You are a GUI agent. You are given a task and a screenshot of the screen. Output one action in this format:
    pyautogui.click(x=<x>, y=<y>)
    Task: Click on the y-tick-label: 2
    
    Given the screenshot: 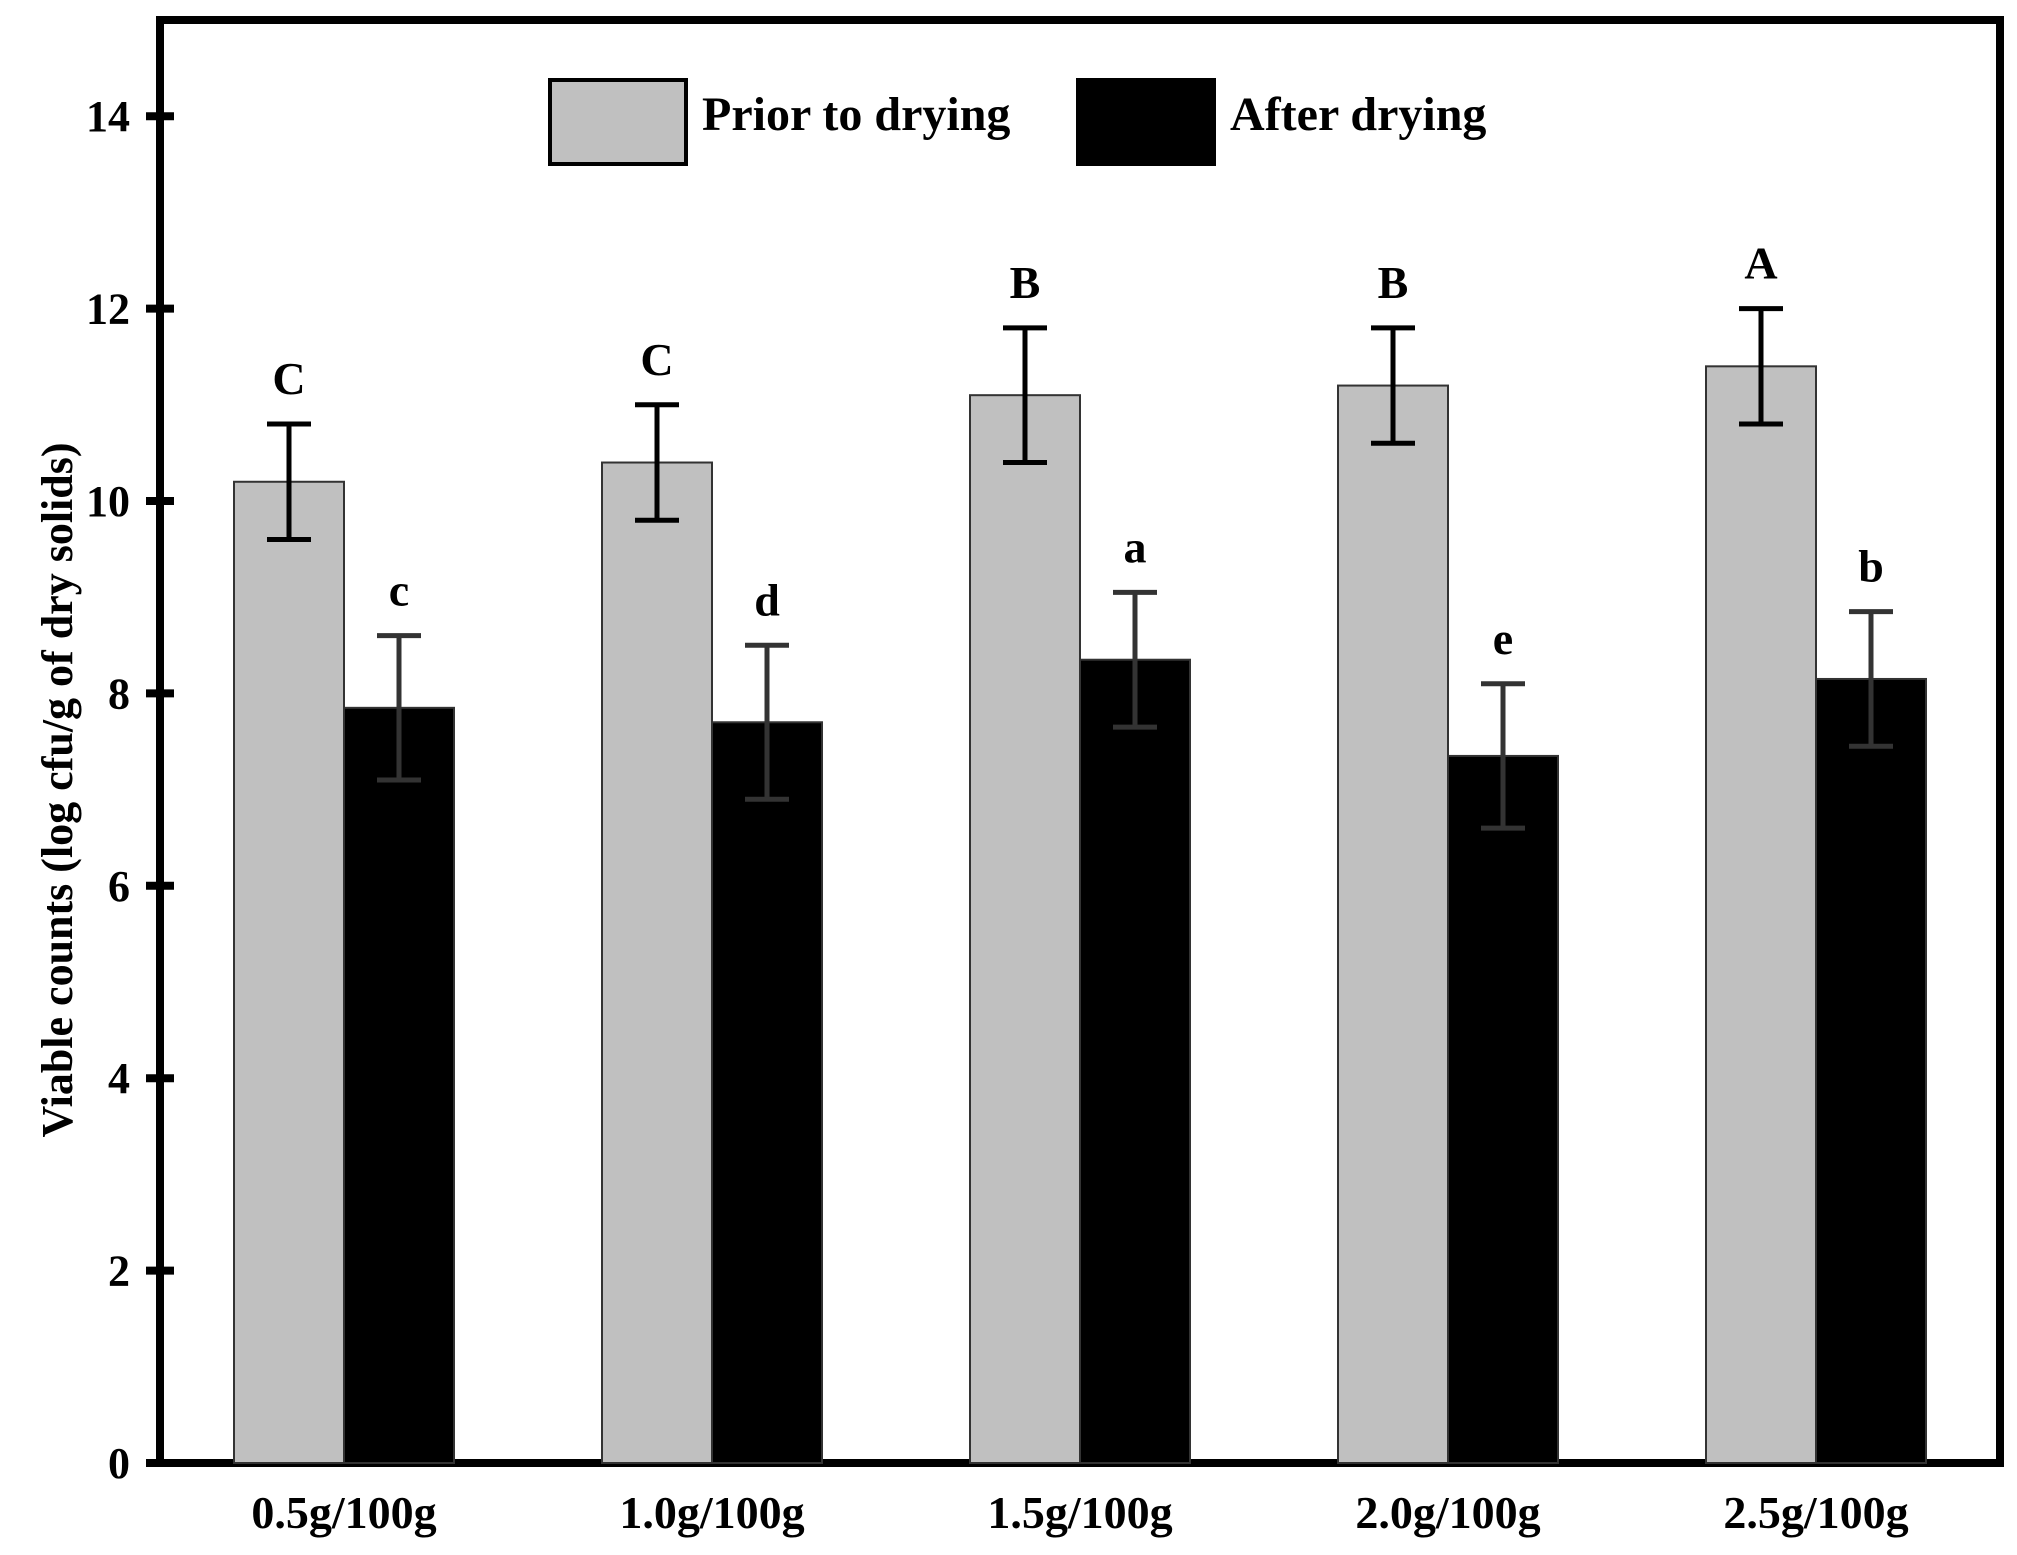 What is the action you would take?
    pyautogui.click(x=119, y=1271)
    